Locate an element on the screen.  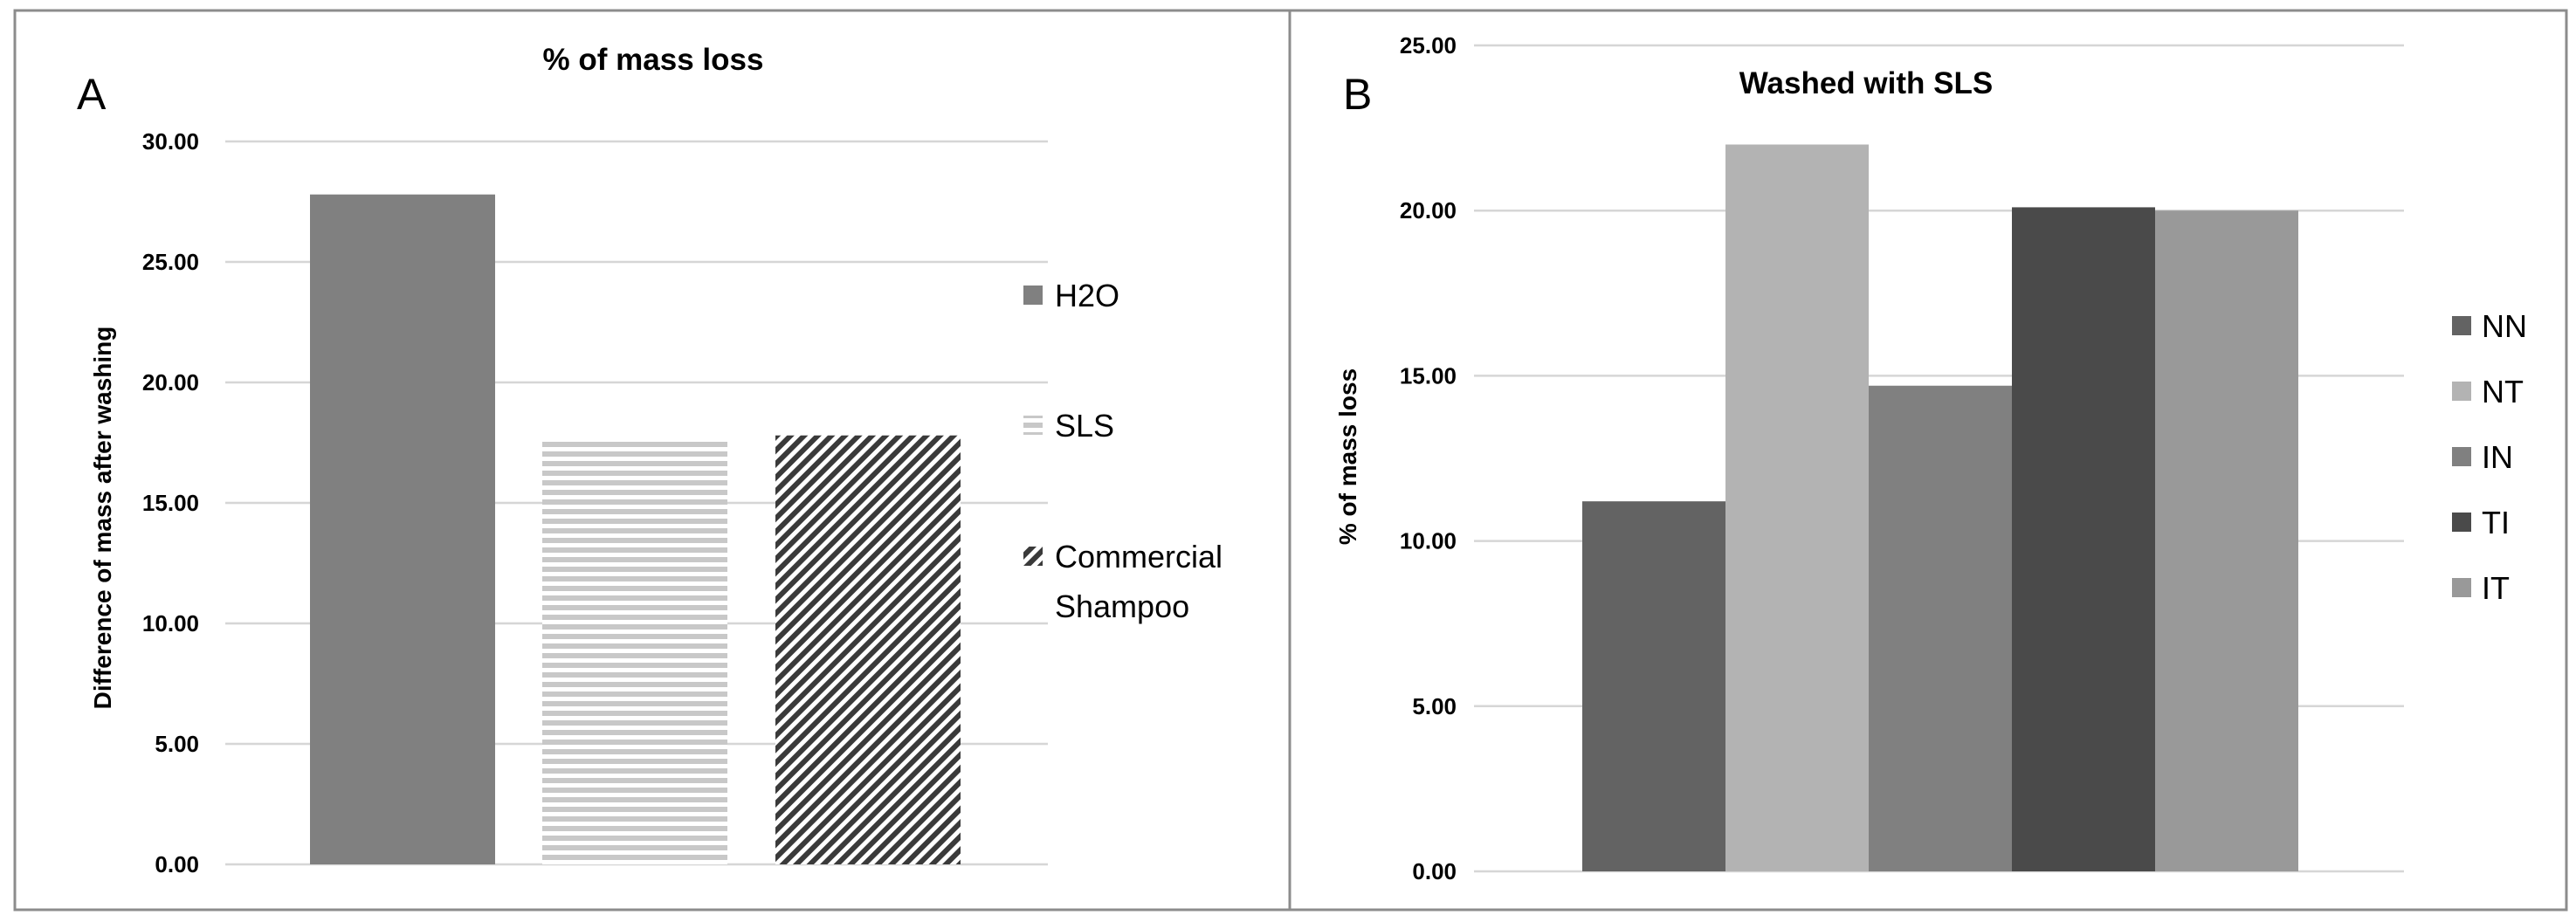
chart-b-y-tick-label: 5.00 is located at coordinates (1434, 706).